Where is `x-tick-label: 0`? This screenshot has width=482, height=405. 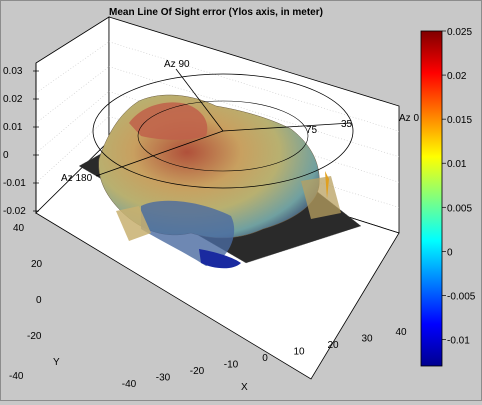 x-tick-label: 0 is located at coordinates (265, 358).